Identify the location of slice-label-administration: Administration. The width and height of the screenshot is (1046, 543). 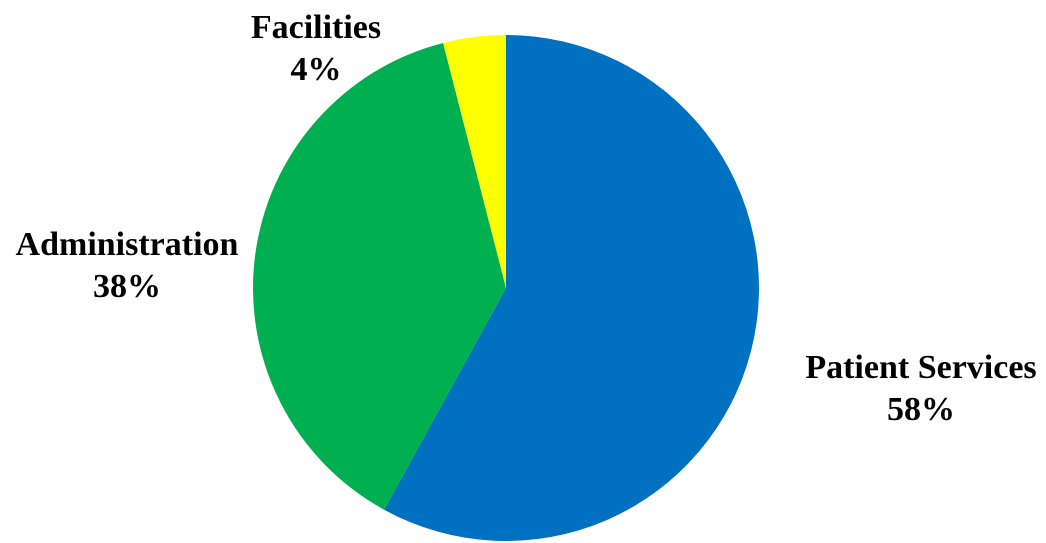
(127, 244).